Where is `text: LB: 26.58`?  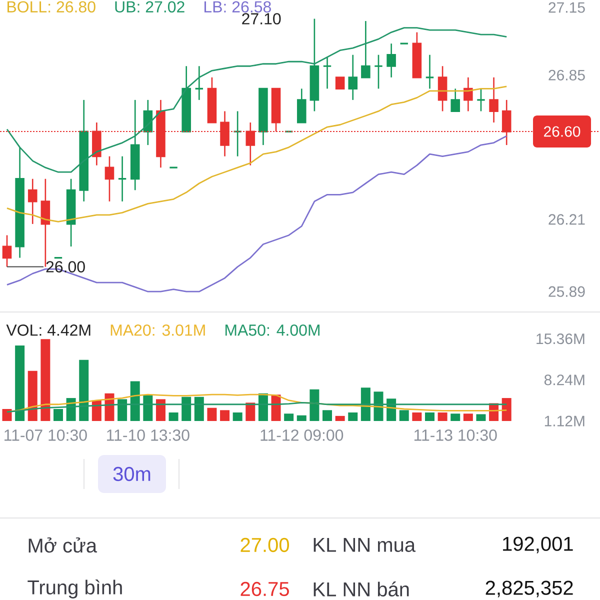
text: LB: 26.58 is located at coordinates (237, 7).